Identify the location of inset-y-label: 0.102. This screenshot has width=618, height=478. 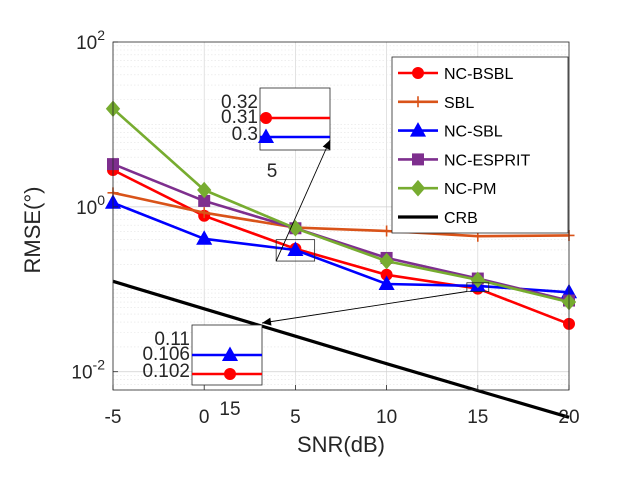
(166, 371).